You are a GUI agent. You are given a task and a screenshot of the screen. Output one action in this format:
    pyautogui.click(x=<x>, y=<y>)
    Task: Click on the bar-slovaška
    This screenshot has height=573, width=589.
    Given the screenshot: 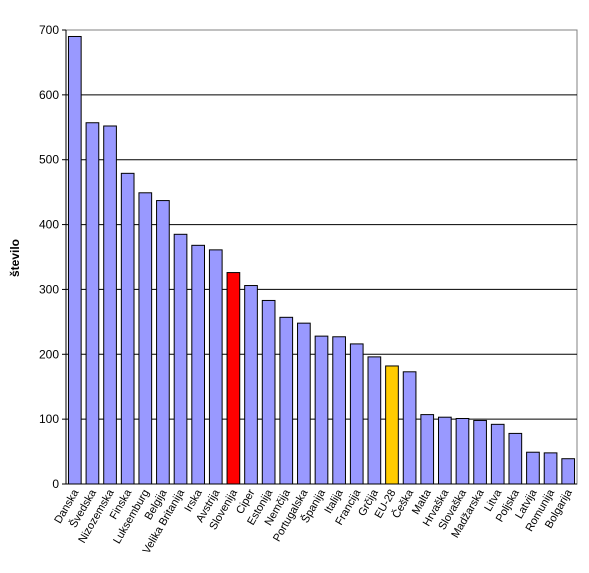 What is the action you would take?
    pyautogui.click(x=462, y=451)
    